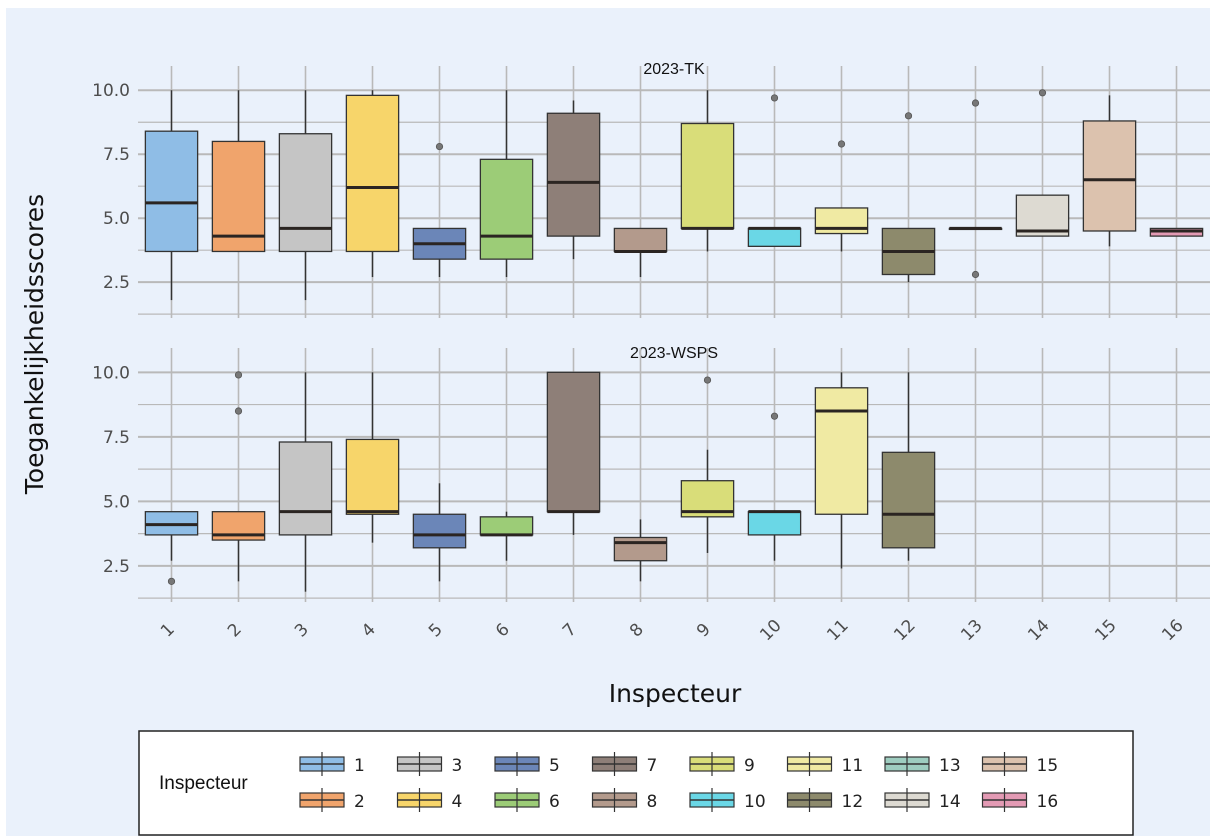 This screenshot has width=1212, height=838. What do you see at coordinates (429, 764) in the screenshot?
I see `legend-item-3: 3` at bounding box center [429, 764].